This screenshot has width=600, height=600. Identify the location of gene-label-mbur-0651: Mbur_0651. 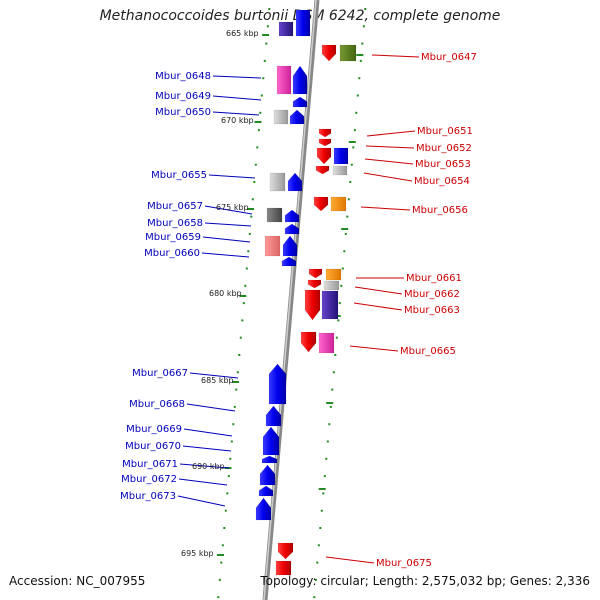
(445, 131).